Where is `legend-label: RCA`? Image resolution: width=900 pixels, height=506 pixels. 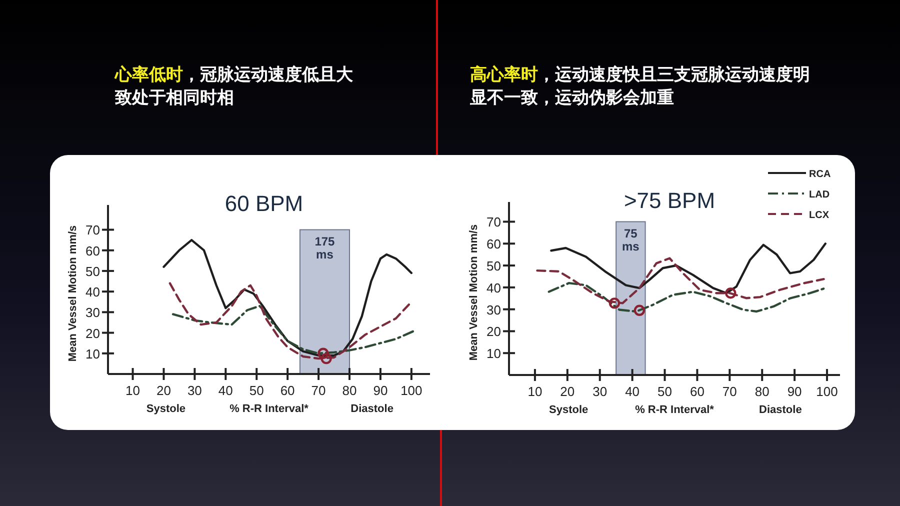
legend-label: RCA is located at coordinates (820, 174).